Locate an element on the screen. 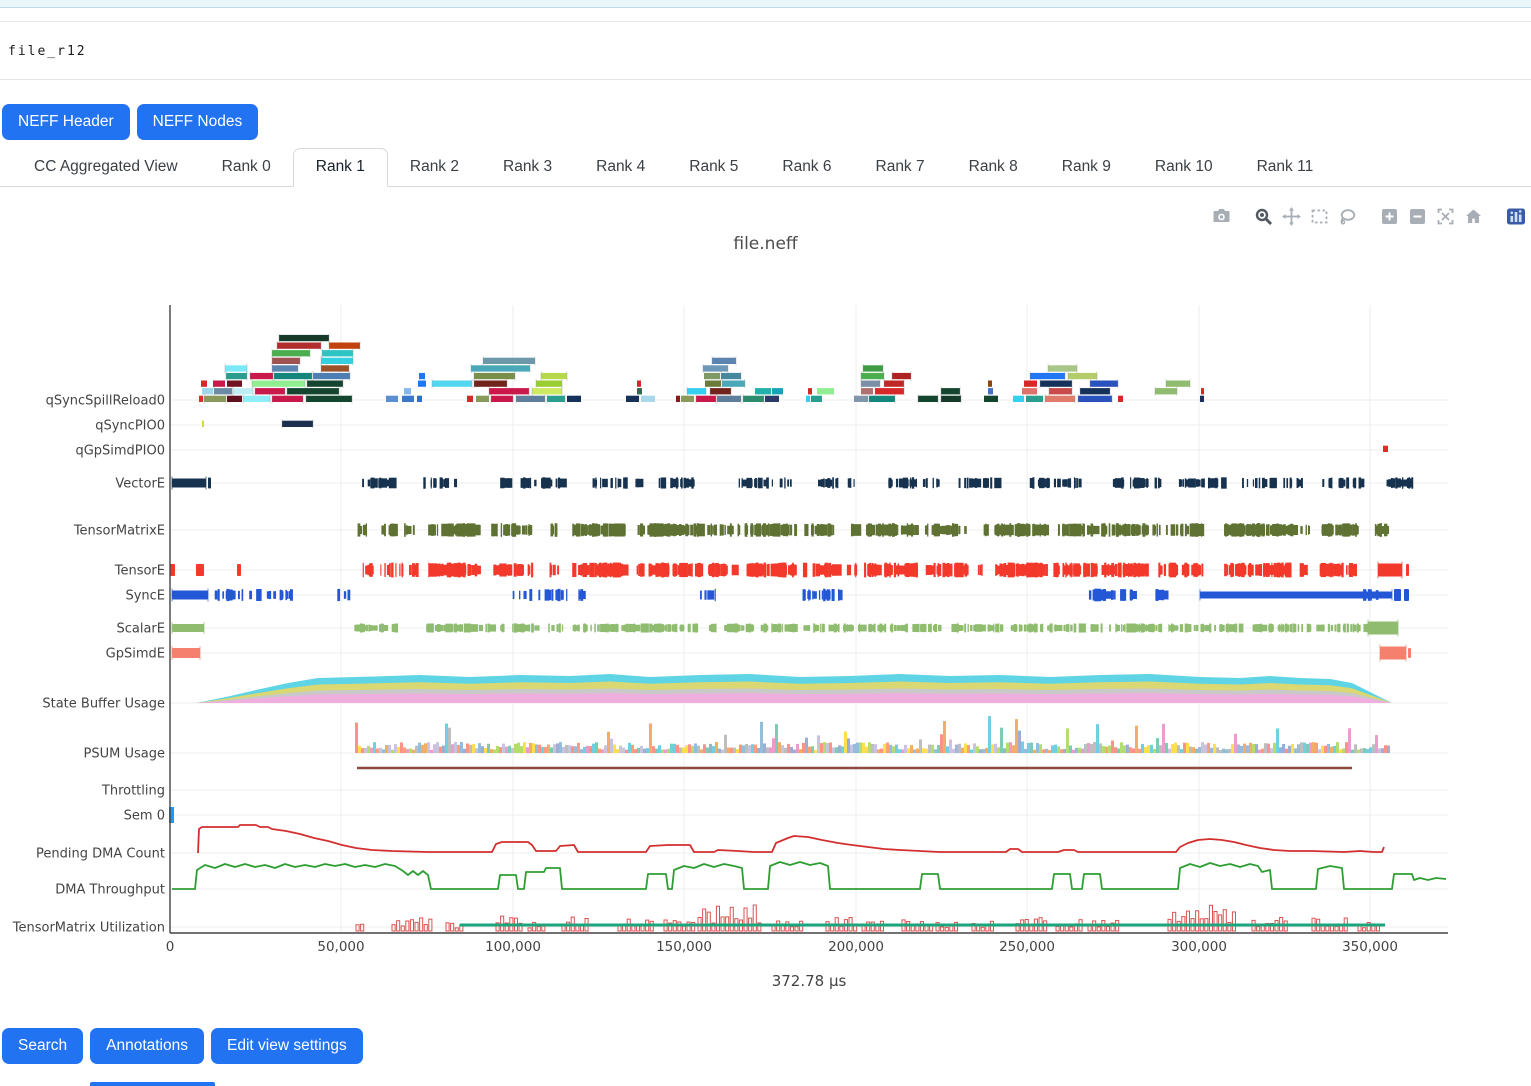 The width and height of the screenshot is (1531, 1086). tab-rank-11: Rank 11 is located at coordinates (1285, 166).